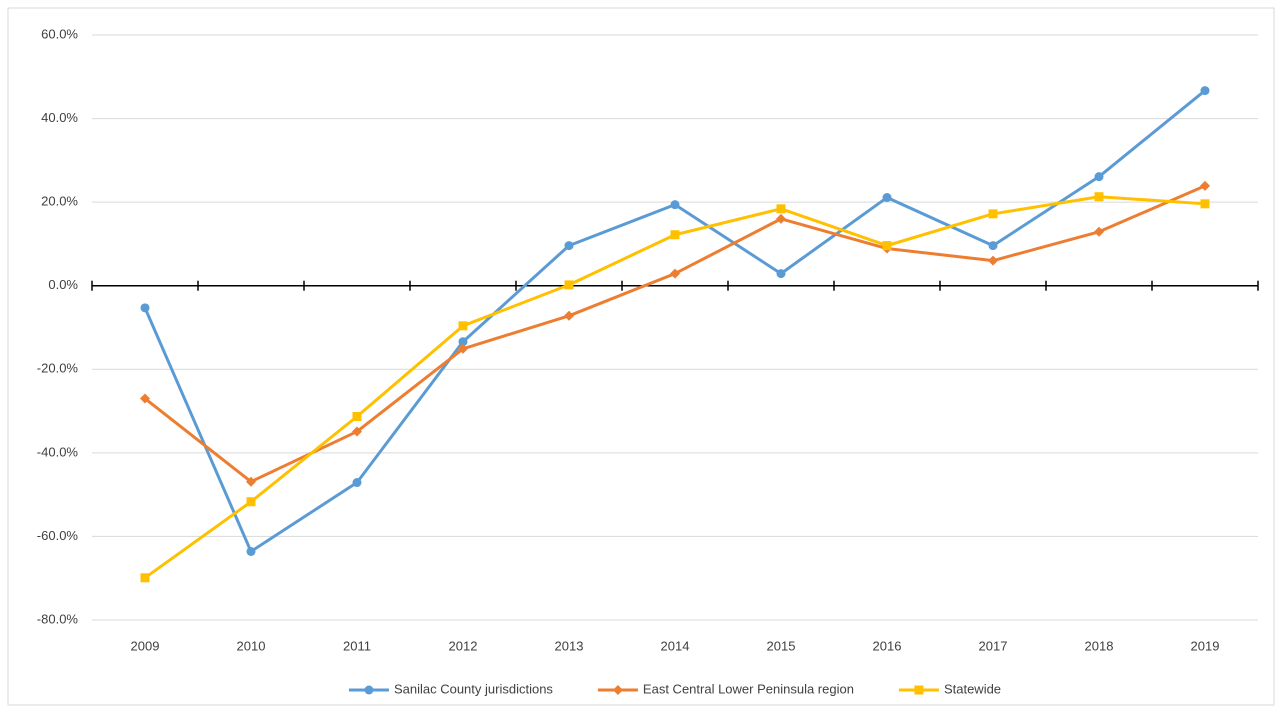 The width and height of the screenshot is (1282, 713). What do you see at coordinates (58, 451) in the screenshot?
I see `y-tick-label: -40.0%` at bounding box center [58, 451].